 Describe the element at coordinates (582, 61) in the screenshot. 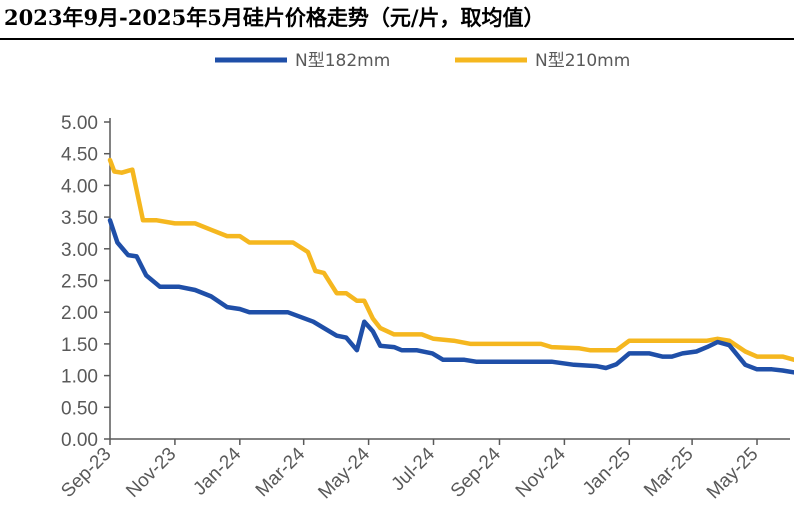

I see `legend-label: N型210mm` at that location.